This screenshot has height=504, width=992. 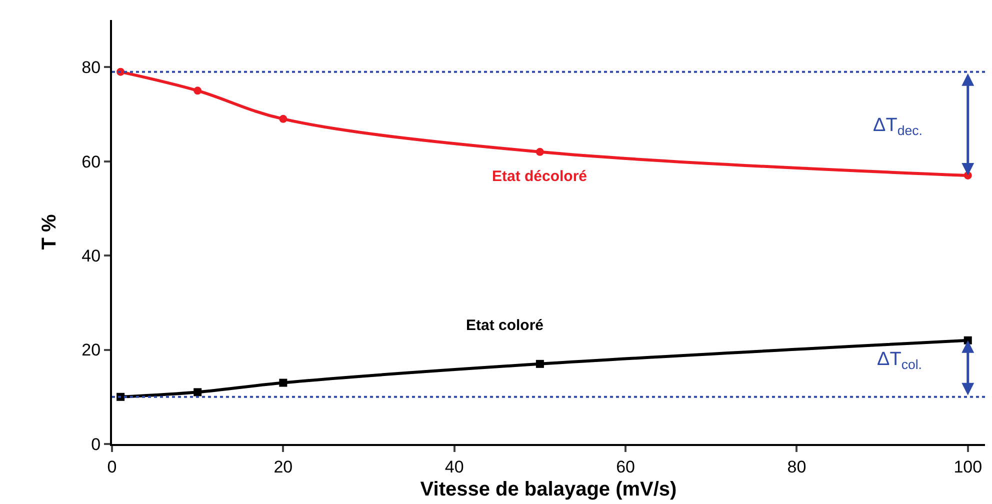 I want to click on x-tick-label: 100, so click(x=968, y=466).